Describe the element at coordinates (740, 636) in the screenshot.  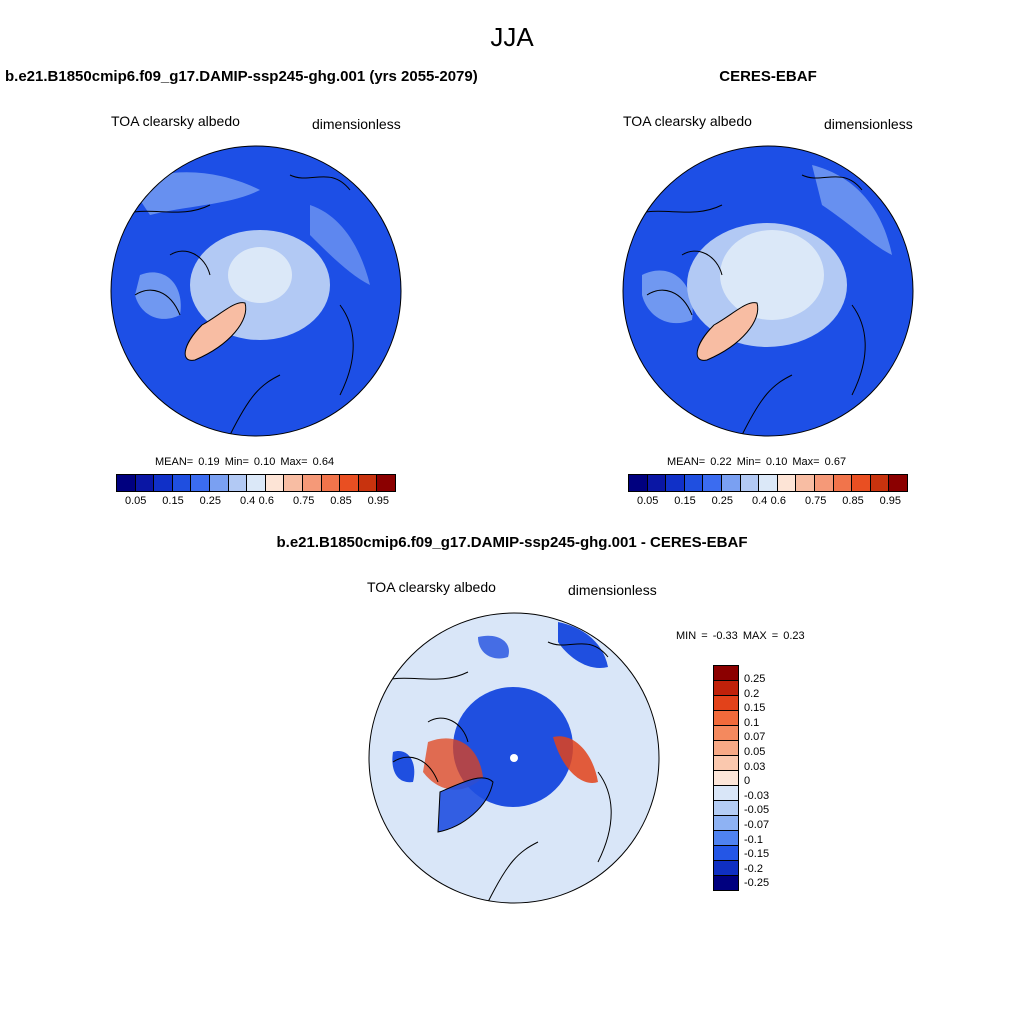
I see `diff-stats: MIN = -0.33 MAX = 0.23` at that location.